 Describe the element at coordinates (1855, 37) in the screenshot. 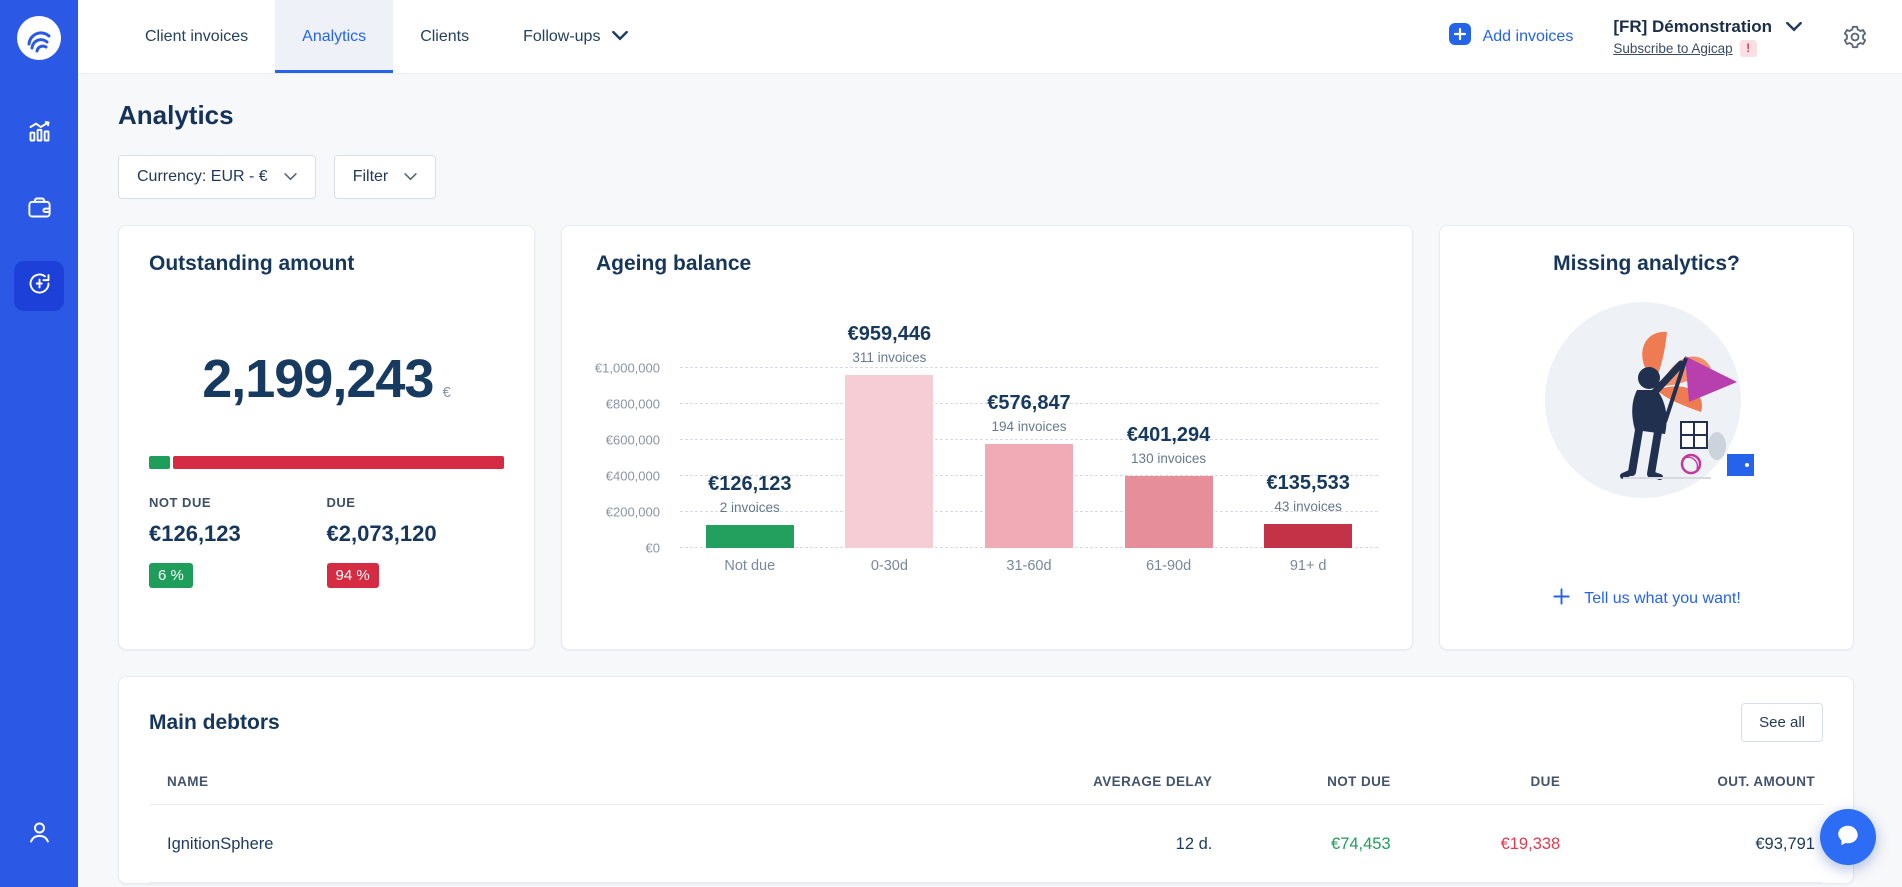

I see `settings-gear-icon` at that location.